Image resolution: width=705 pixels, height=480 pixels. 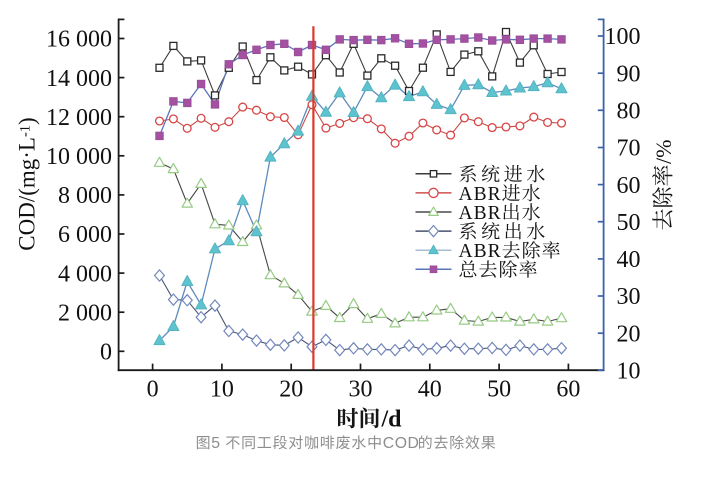 What do you see at coordinates (629, 112) in the screenshot?
I see `svg-text: 80` at bounding box center [629, 112].